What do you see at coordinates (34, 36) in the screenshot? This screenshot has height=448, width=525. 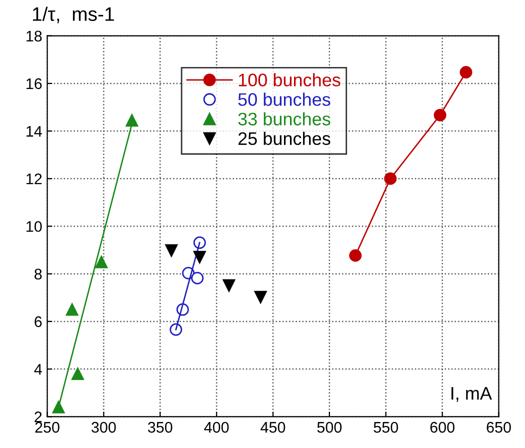 I see `y-tick-label: 18` at bounding box center [34, 36].